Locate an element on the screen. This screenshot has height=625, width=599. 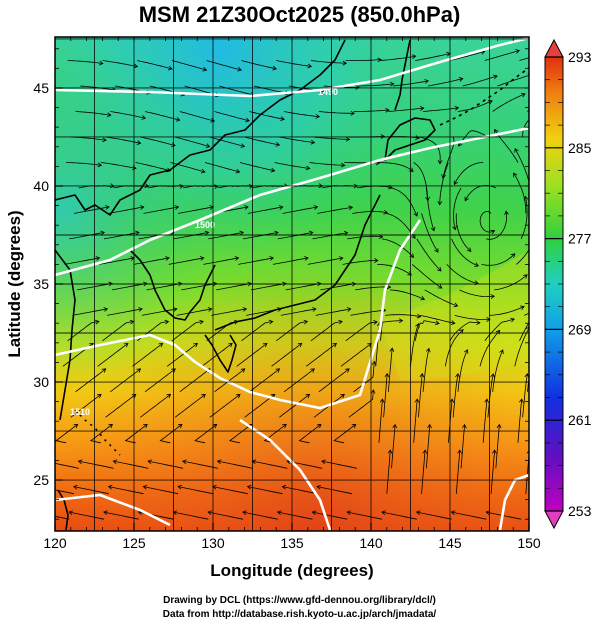
coastline-ryukyu is located at coordinates (97, 432).